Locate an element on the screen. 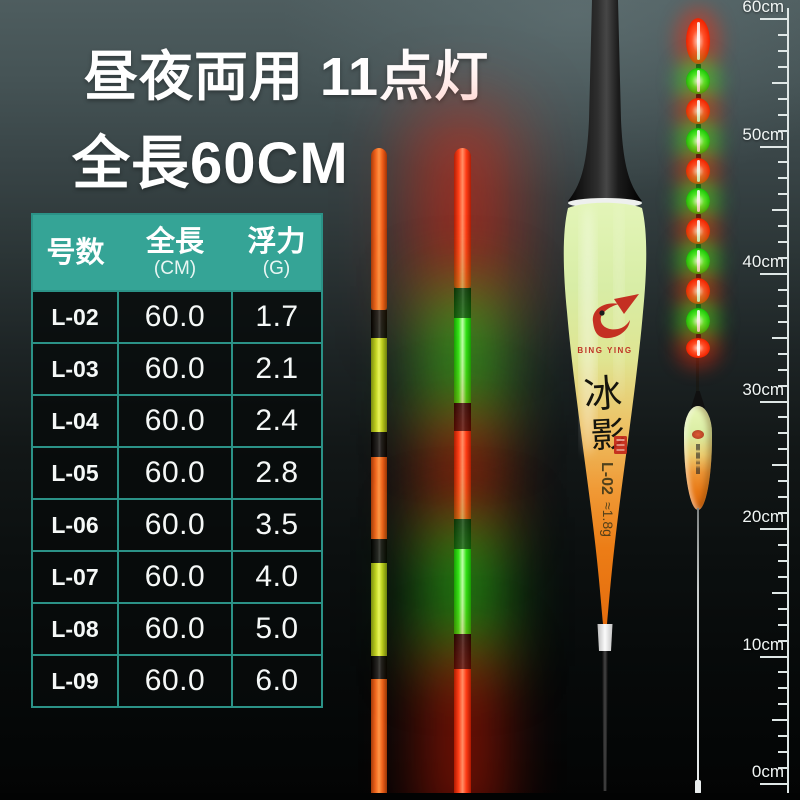 The image size is (800, 800). model-cell: L-07 is located at coordinates (75, 577).